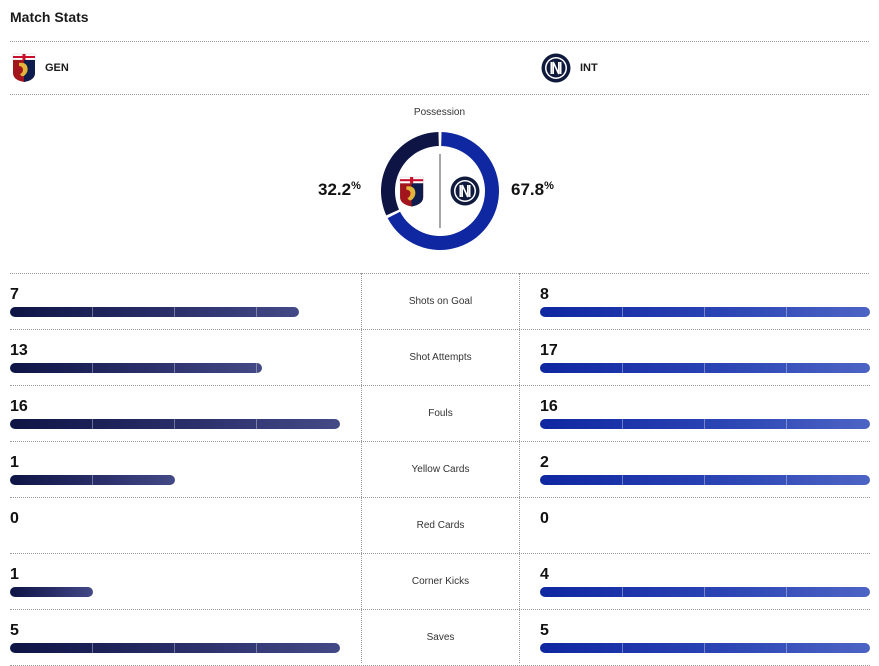 Image resolution: width=879 pixels, height=666 pixels. I want to click on stat-label: Shot Attempts, so click(440, 357).